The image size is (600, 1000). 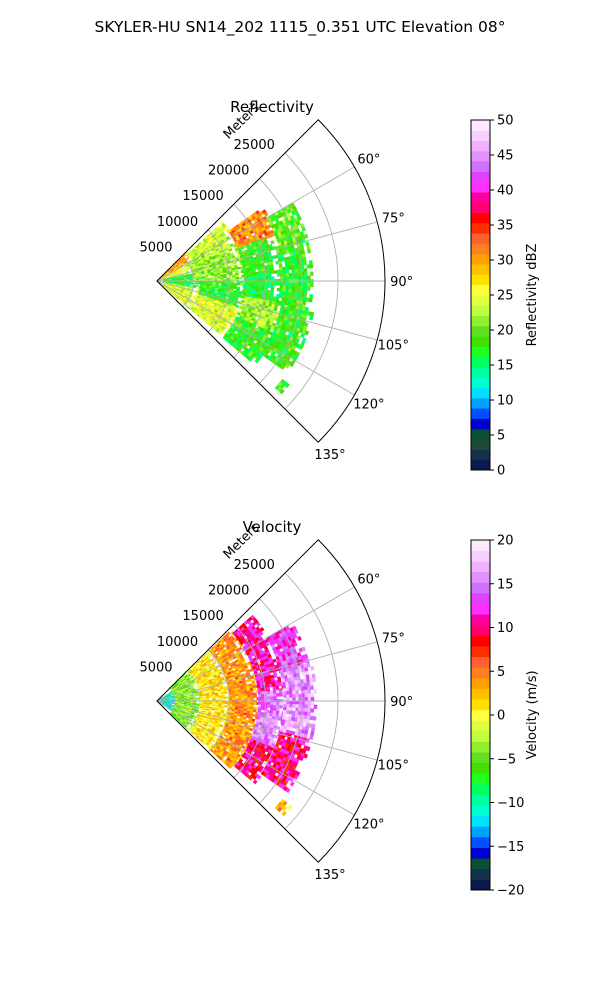 I want to click on reflectivity-colorbar-tick-label: 35, so click(x=505, y=226).